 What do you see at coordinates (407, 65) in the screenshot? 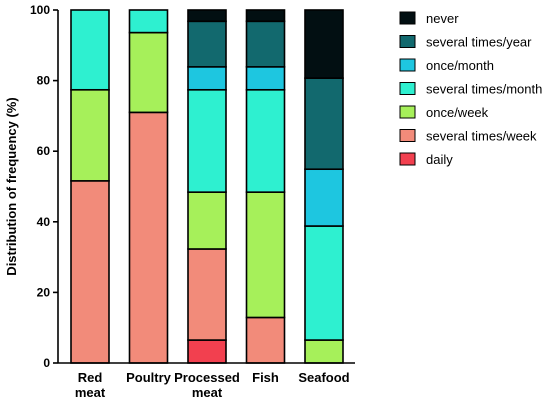
I see `legend-swatch-once-month` at bounding box center [407, 65].